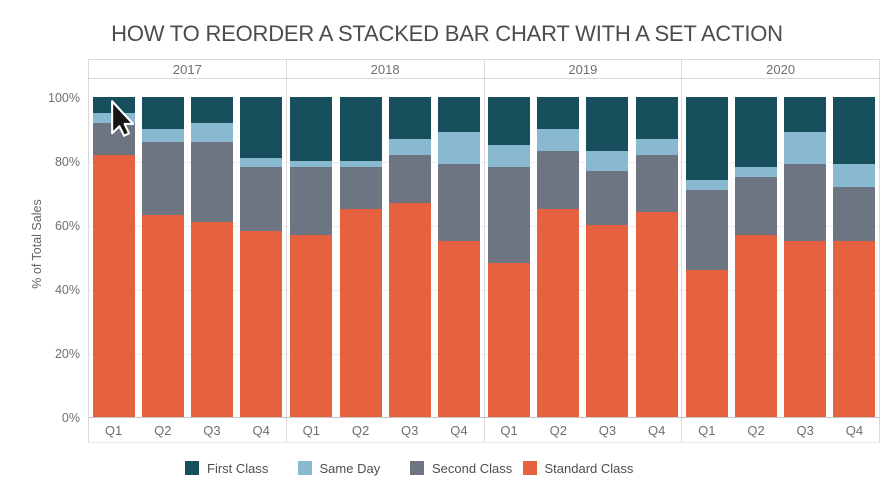 Image resolution: width=894 pixels, height=500 pixels. What do you see at coordinates (354, 468) in the screenshot?
I see `legend-item-same-day: Same Day` at bounding box center [354, 468].